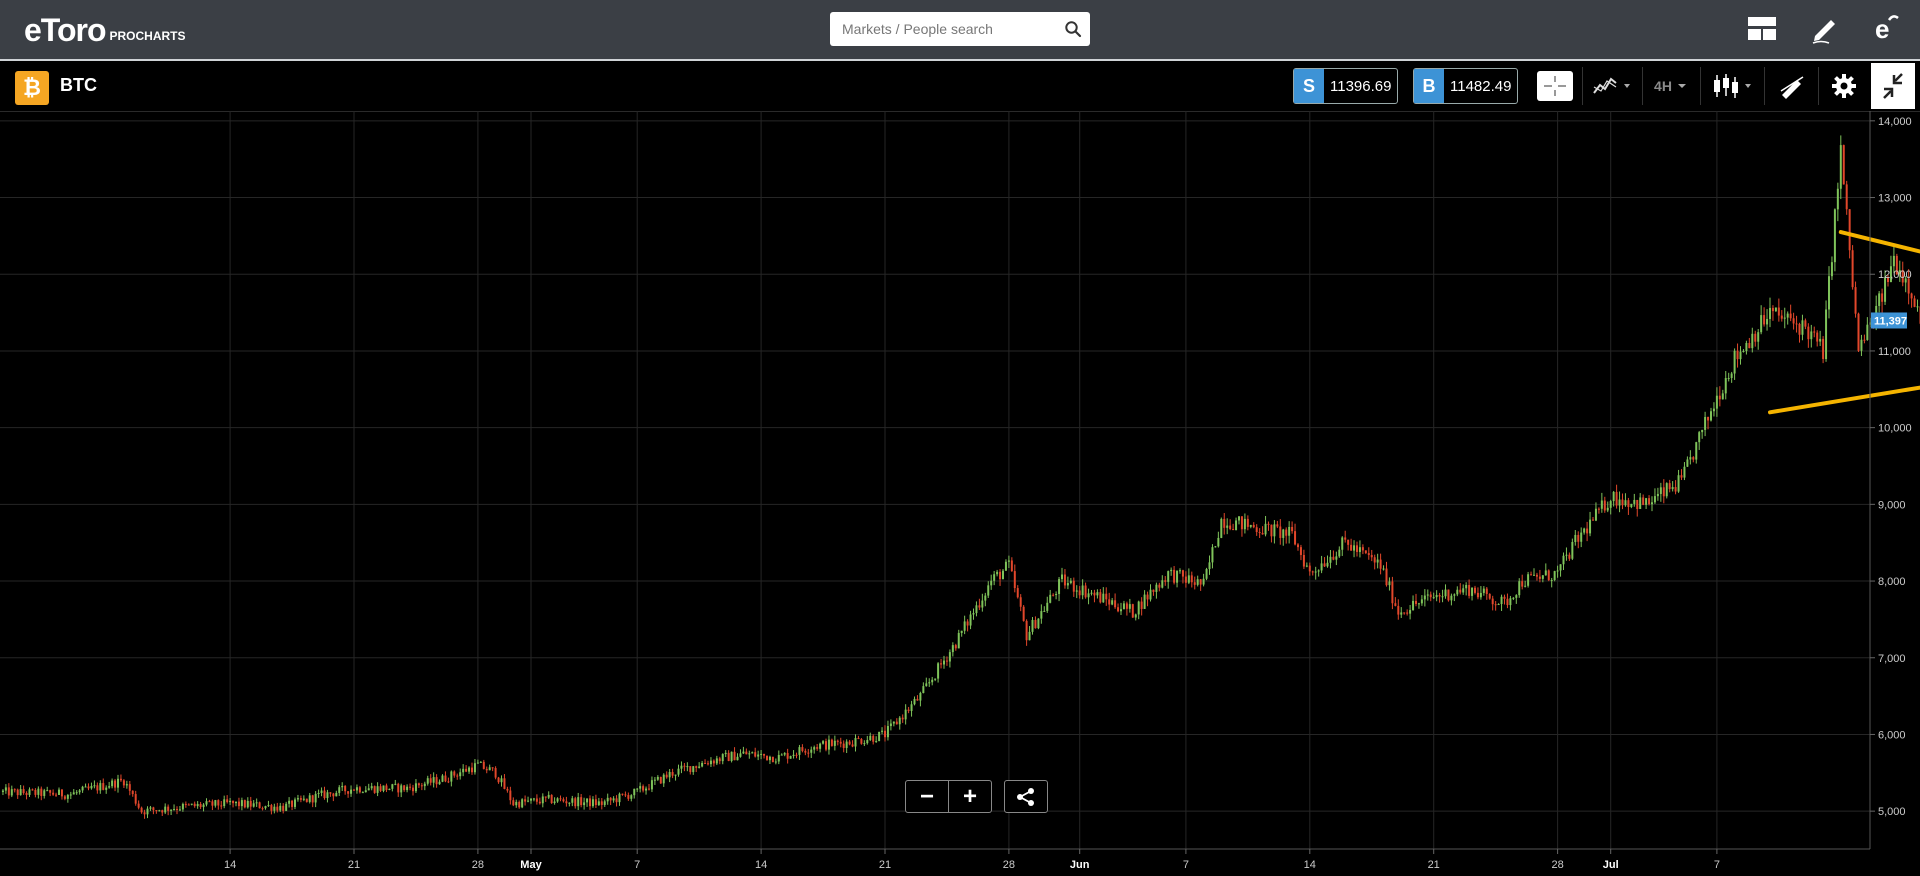  Describe the element at coordinates (1762, 29) in the screenshot. I see `layout-grid-icon` at that location.